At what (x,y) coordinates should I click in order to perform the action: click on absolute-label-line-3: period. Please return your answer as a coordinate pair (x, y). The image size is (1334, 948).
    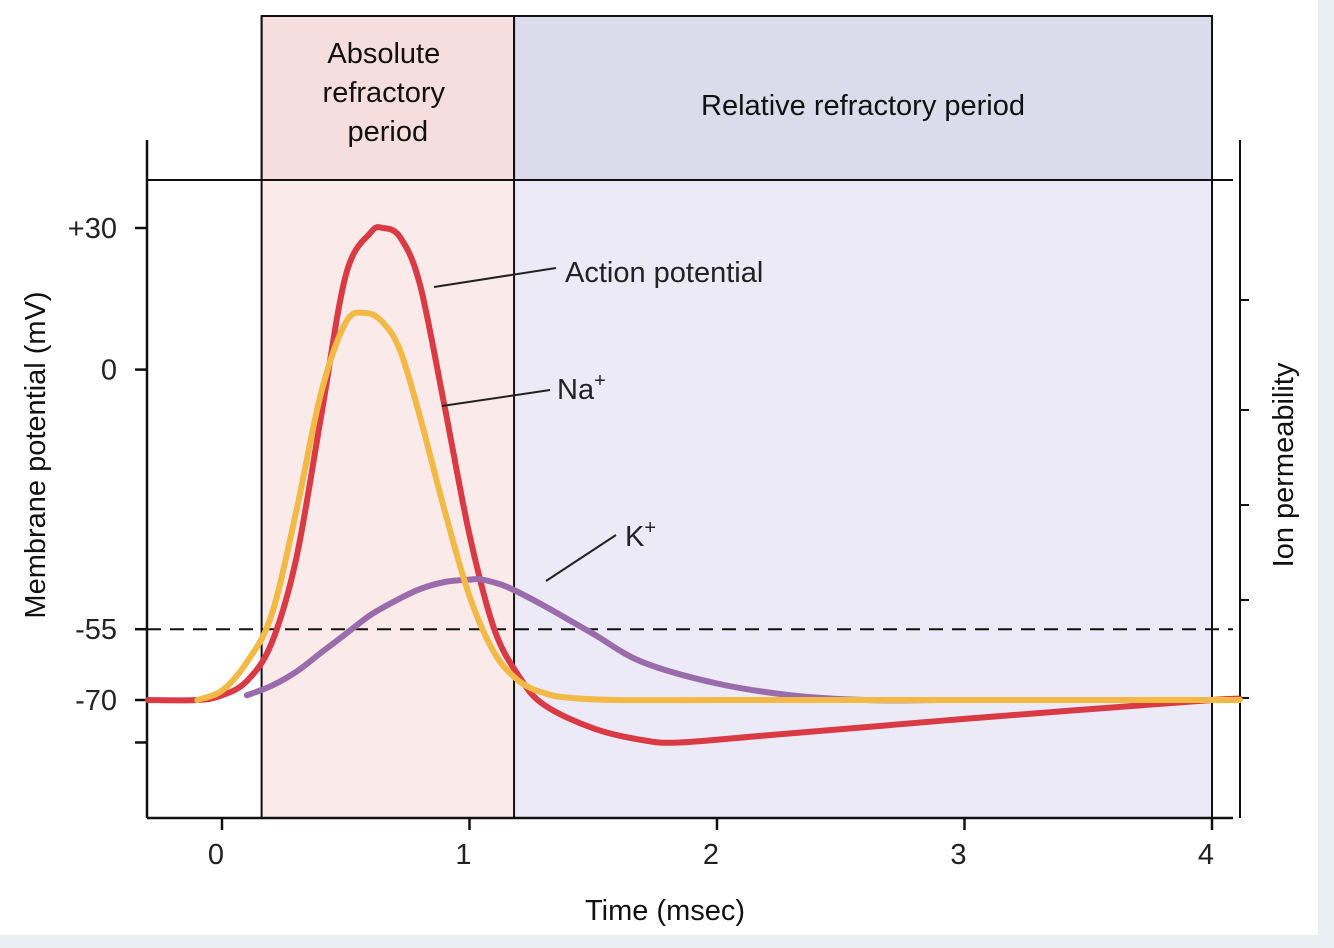
    Looking at the image, I should click on (388, 132).